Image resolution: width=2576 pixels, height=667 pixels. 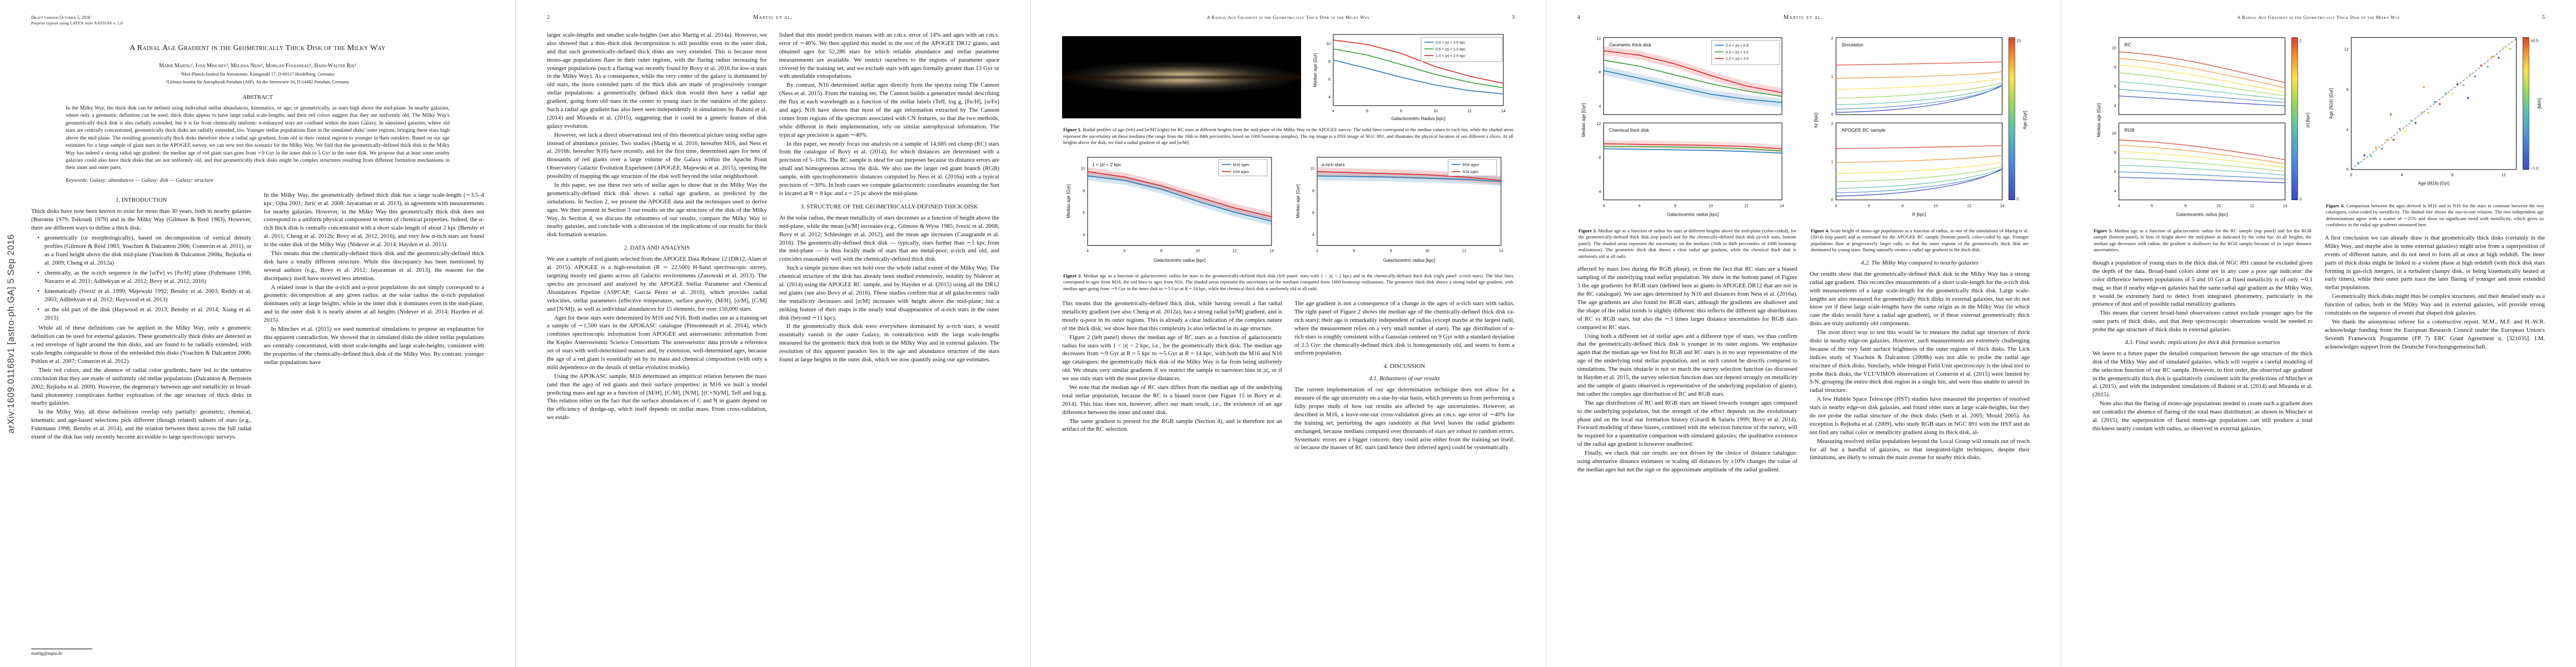 What do you see at coordinates (1852, 44) in the screenshot?
I see `panel-title: Simulation` at bounding box center [1852, 44].